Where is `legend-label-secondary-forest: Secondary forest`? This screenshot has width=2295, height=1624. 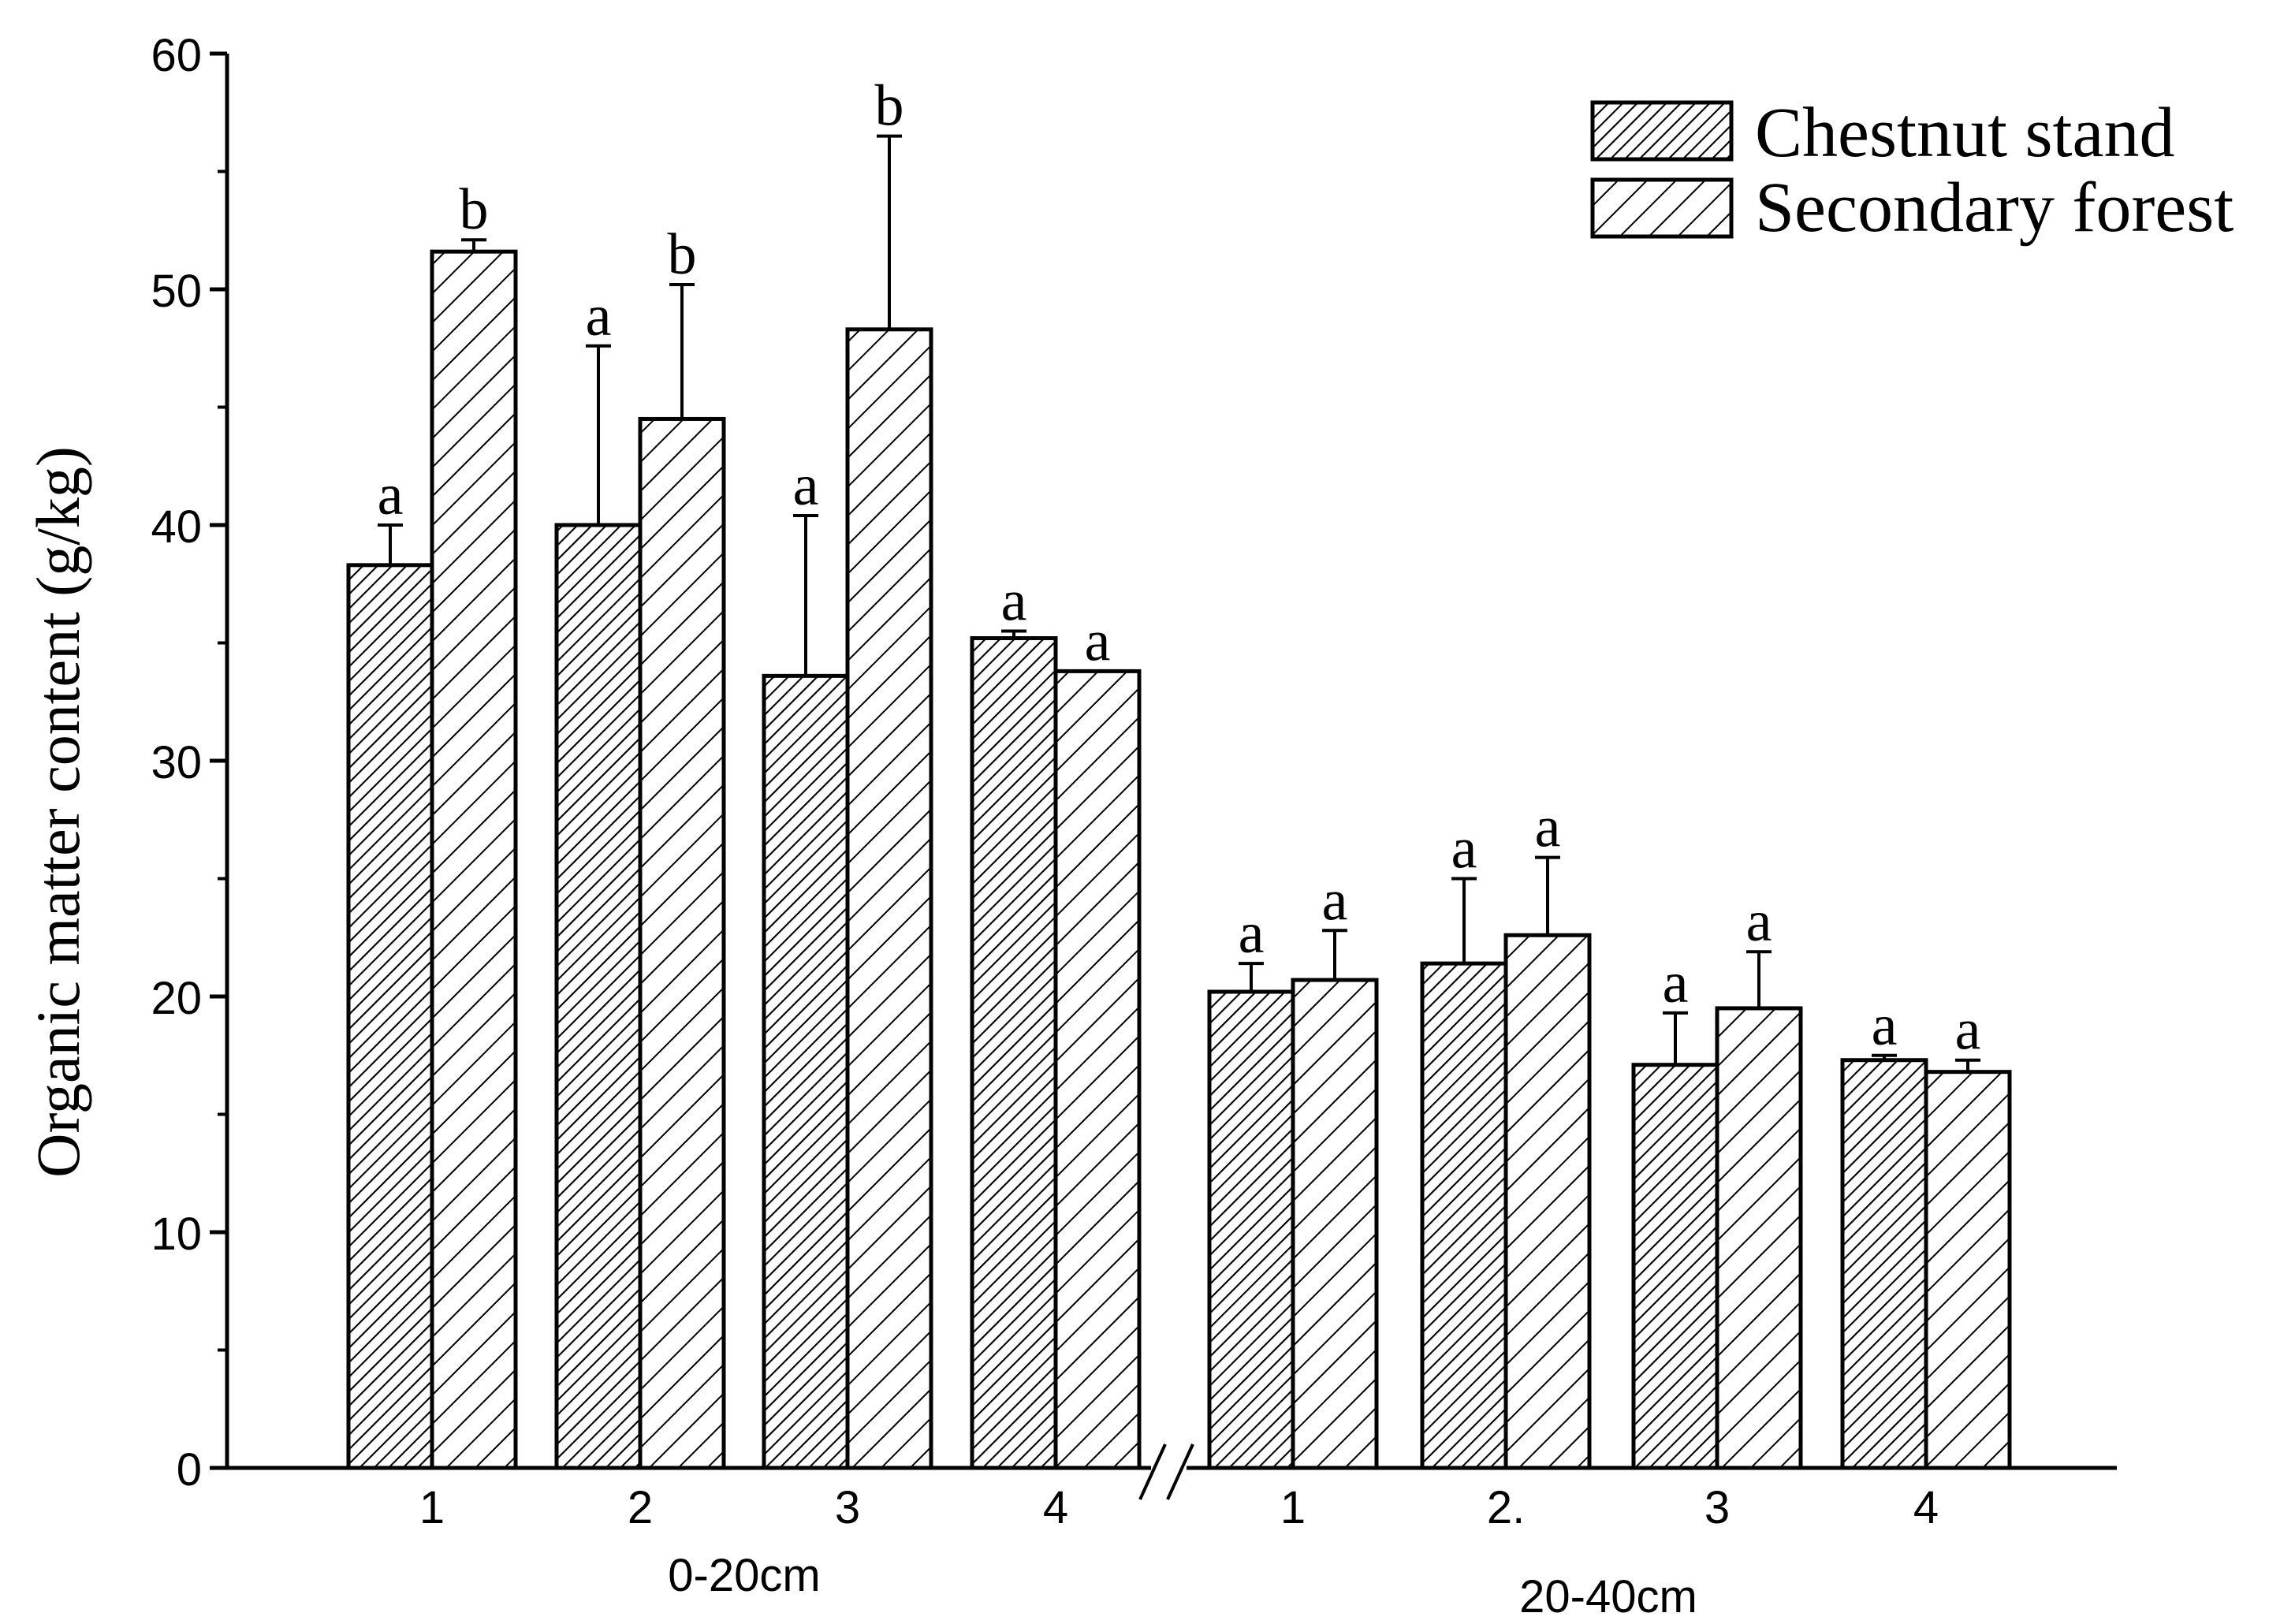 legend-label-secondary-forest: Secondary forest is located at coordinates (1994, 208).